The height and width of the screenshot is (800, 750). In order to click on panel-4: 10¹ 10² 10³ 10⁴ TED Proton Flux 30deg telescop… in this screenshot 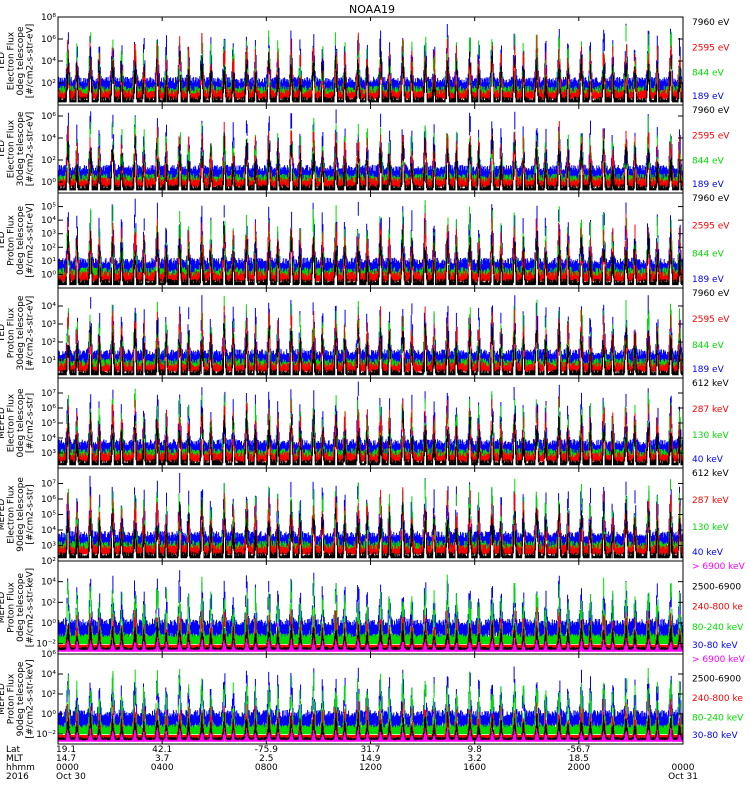, I will do `click(365, 333)`.